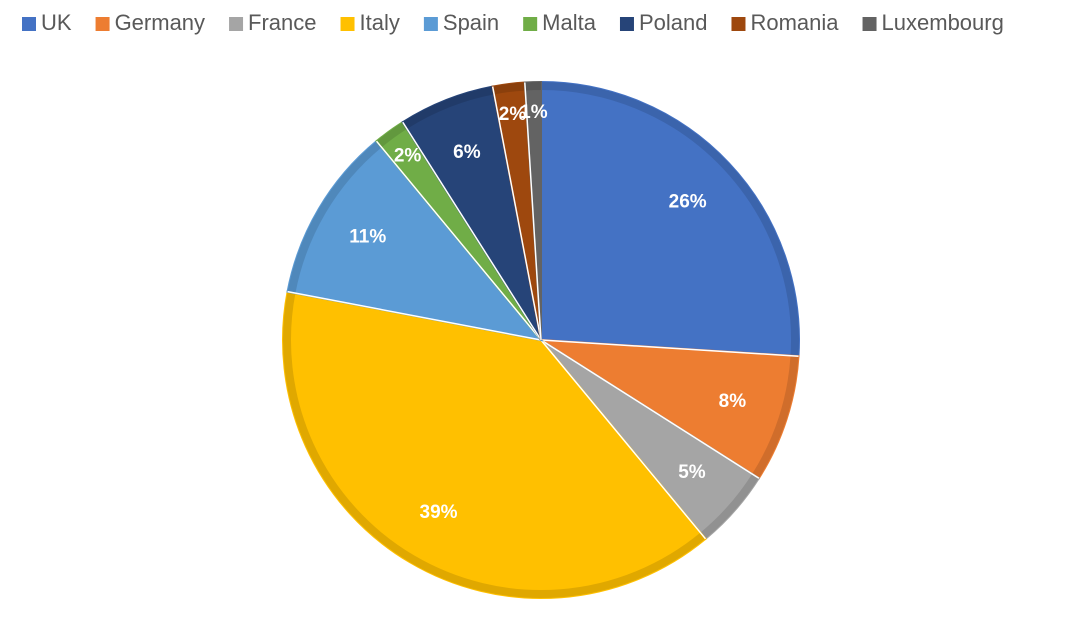  What do you see at coordinates (733, 401) in the screenshot?
I see `slice-label: 8%` at bounding box center [733, 401].